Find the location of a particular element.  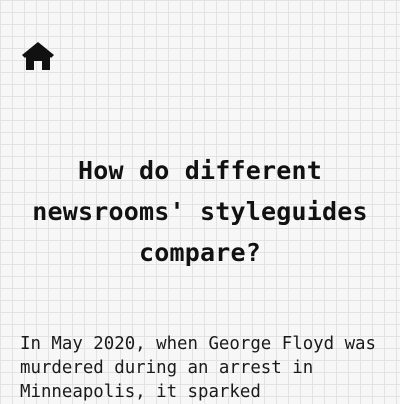

home-button is located at coordinates (38, 56).